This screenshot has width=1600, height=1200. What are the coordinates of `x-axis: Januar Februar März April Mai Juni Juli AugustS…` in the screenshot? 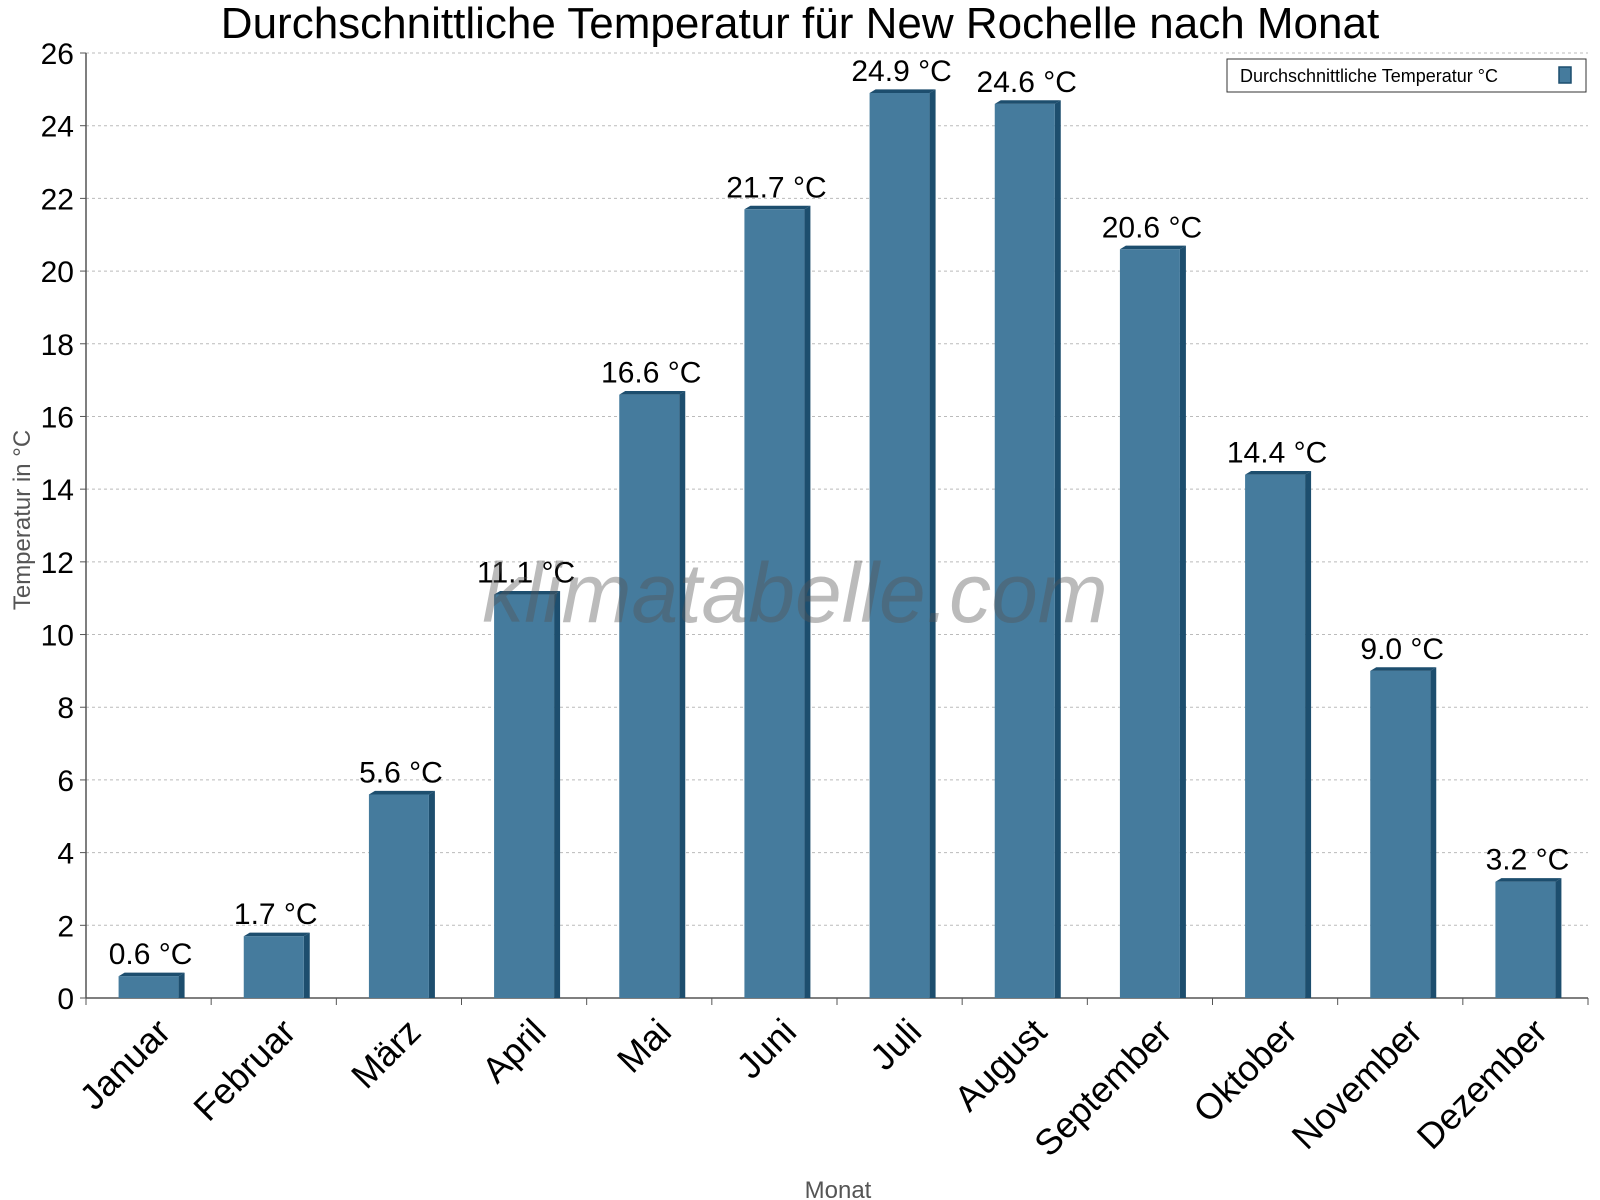 It's located at (830, 1081).